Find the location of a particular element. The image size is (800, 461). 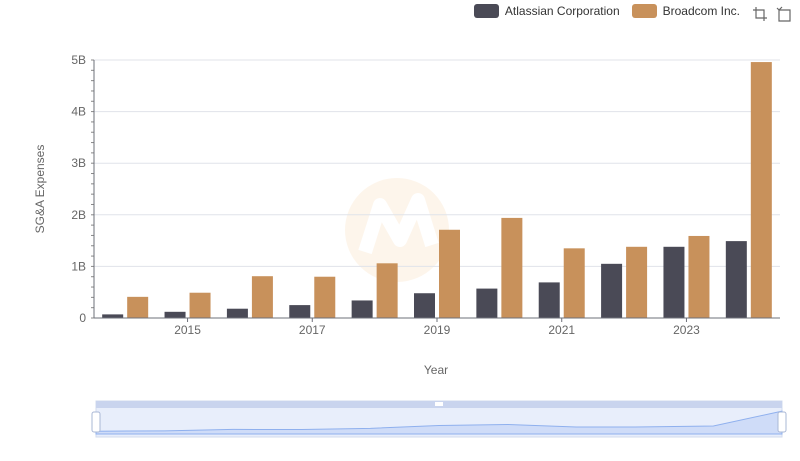

y-tick-label: 4B is located at coordinates (78, 112).